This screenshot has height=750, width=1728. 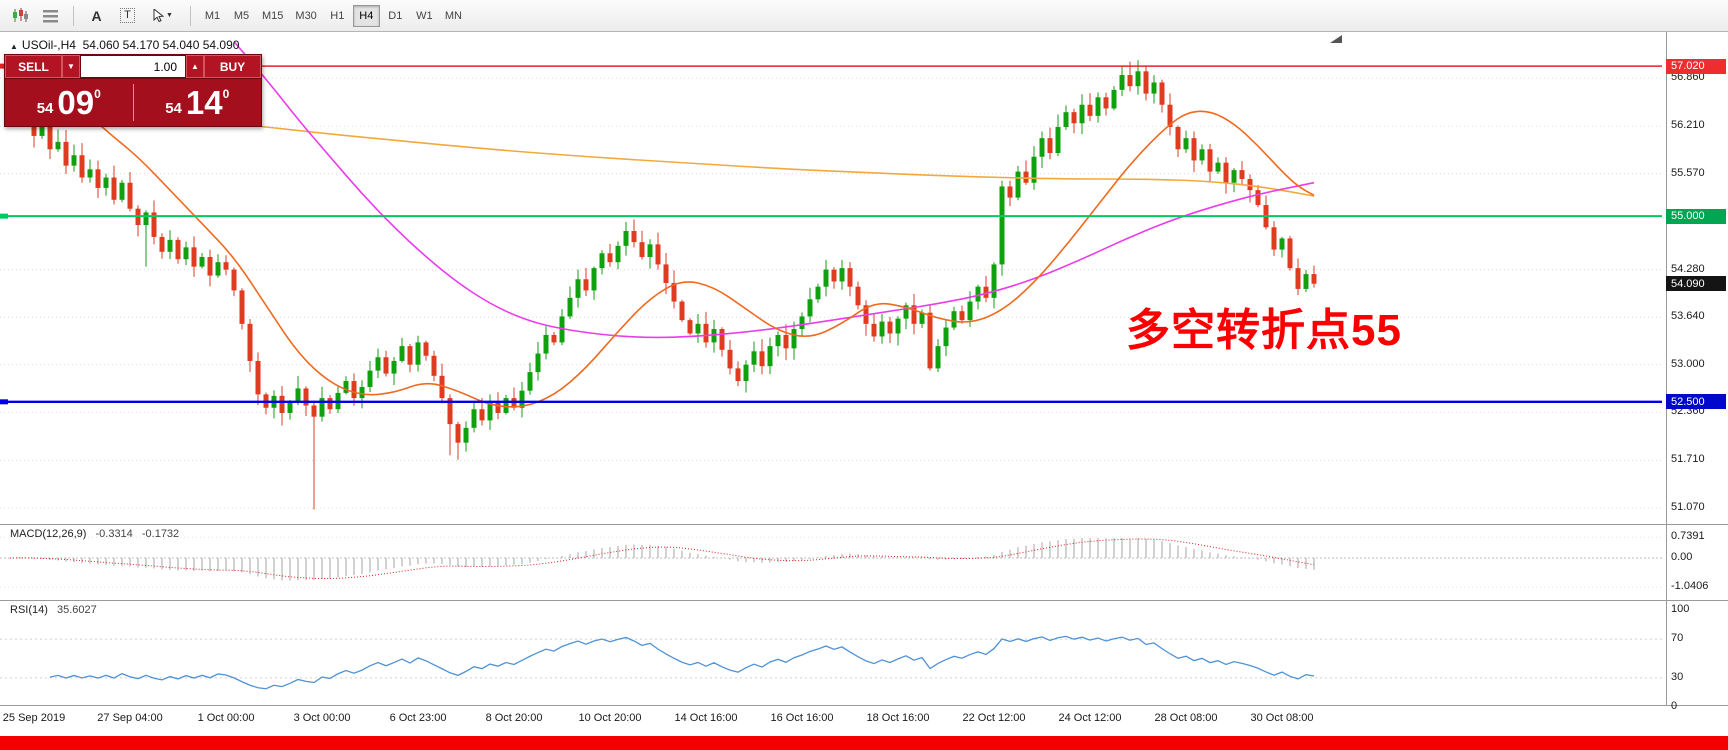 I want to click on rsi-tick-label: 100, so click(x=1680, y=609).